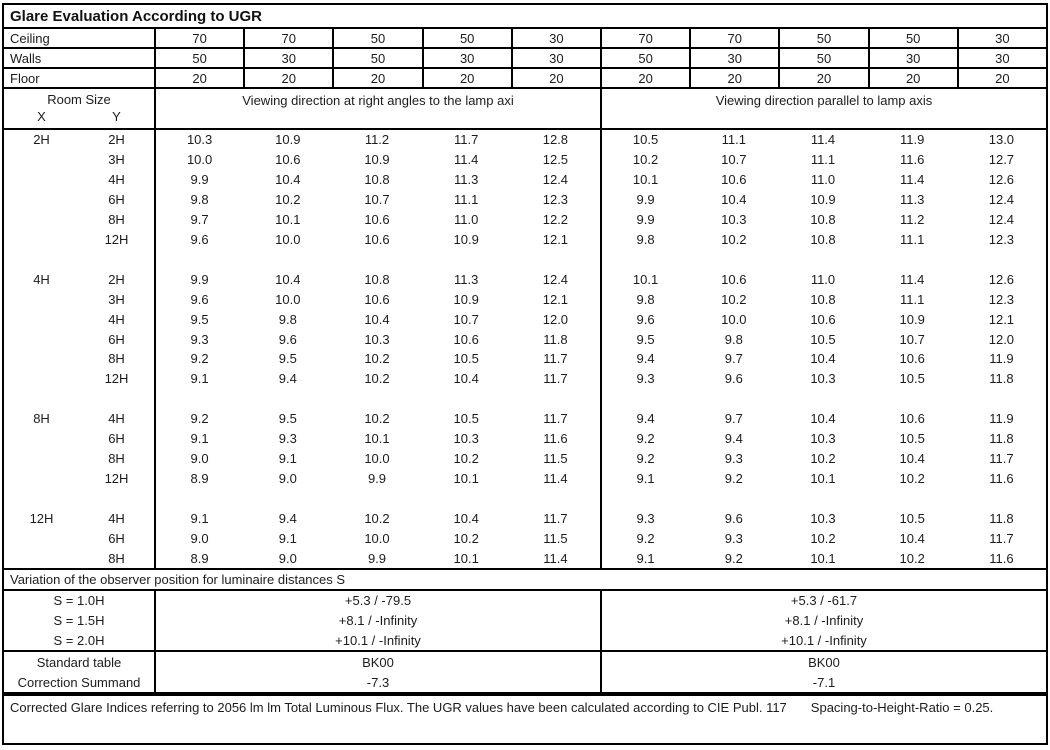 The height and width of the screenshot is (750, 1050). I want to click on footer-text-ratio: Spacing-to-Height-Ratio = 0.25., so click(902, 707).